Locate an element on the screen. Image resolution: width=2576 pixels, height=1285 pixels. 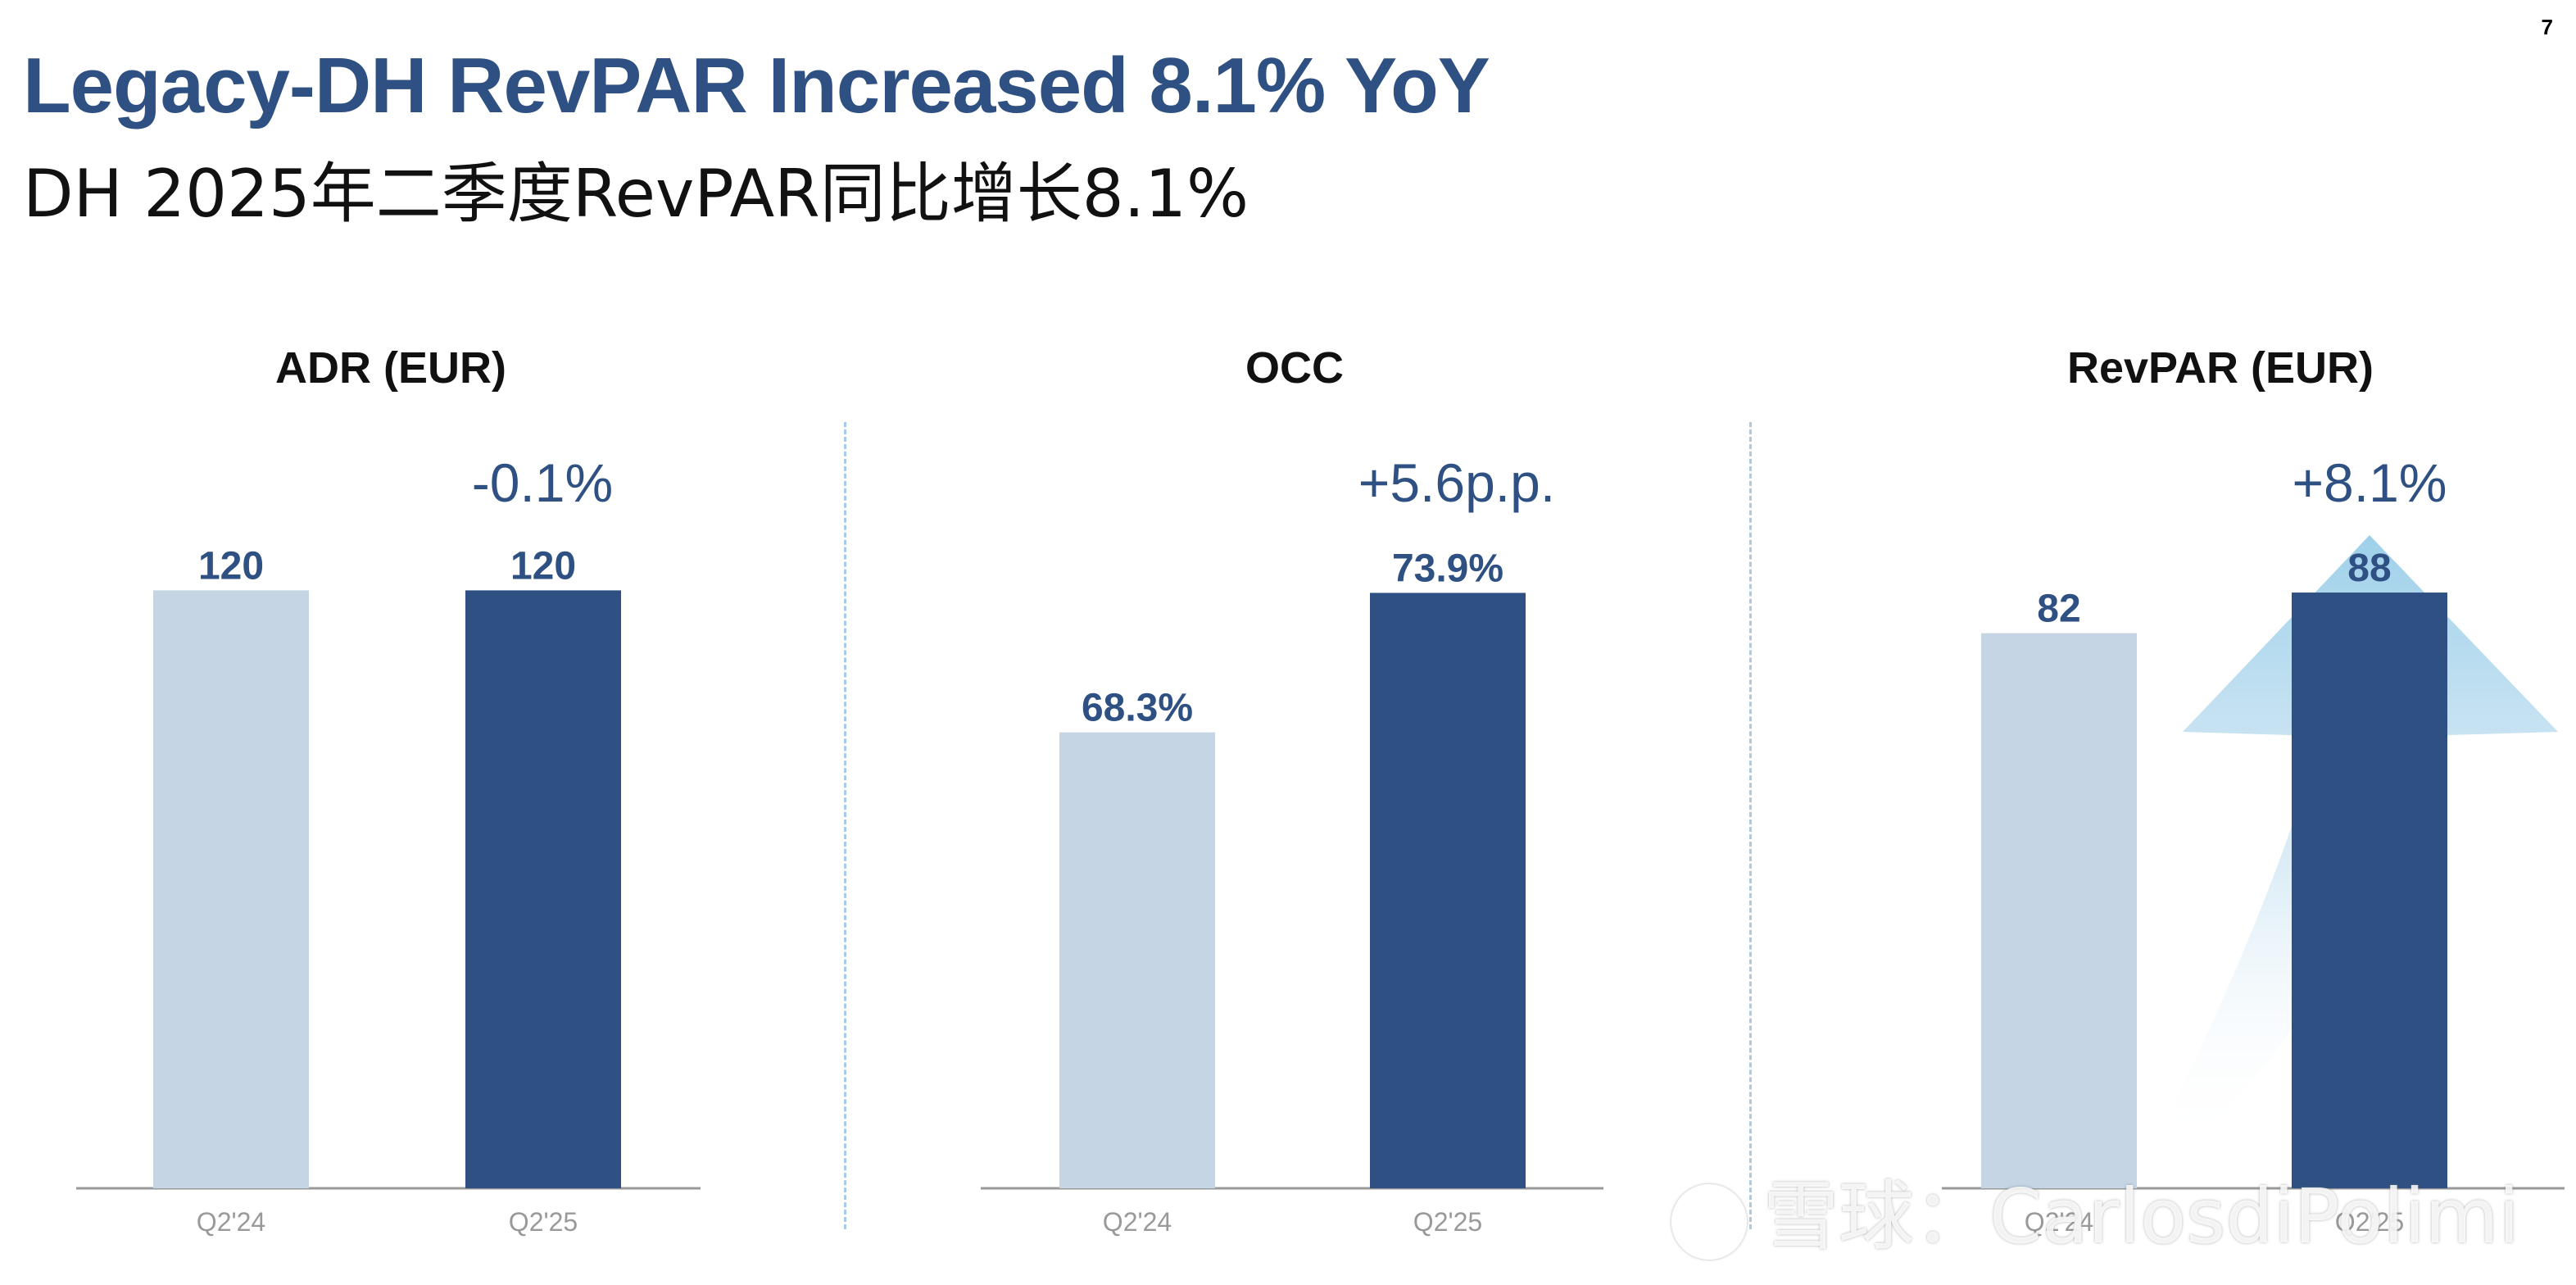
occ-chart-title: OCC is located at coordinates (1294, 368).